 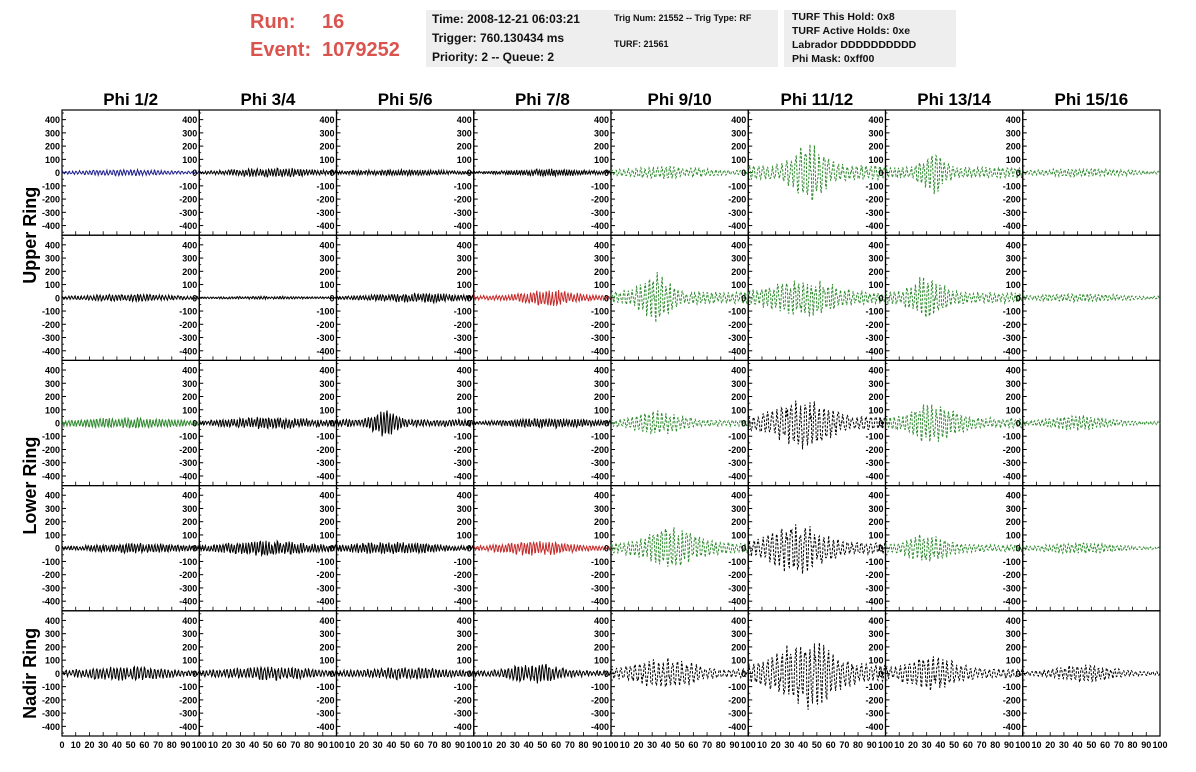 What do you see at coordinates (281, 50) in the screenshot?
I see `event-label: Event:` at bounding box center [281, 50].